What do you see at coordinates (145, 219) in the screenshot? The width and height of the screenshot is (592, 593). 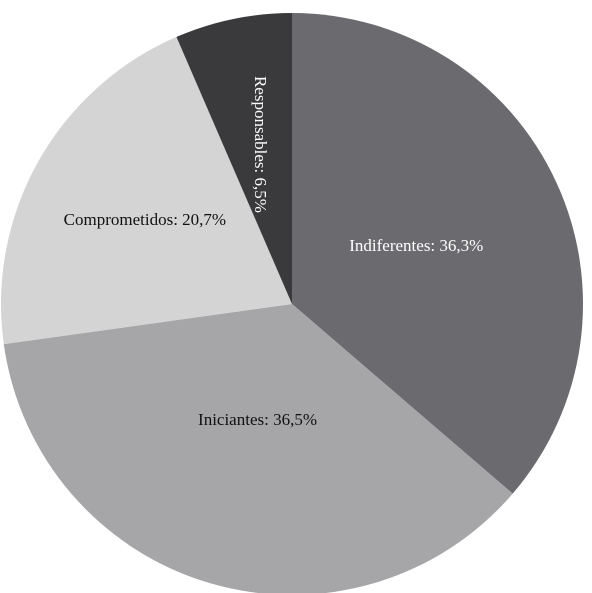 I see `pie-label-comprometidos: Comprometidos: 20,7%` at bounding box center [145, 219].